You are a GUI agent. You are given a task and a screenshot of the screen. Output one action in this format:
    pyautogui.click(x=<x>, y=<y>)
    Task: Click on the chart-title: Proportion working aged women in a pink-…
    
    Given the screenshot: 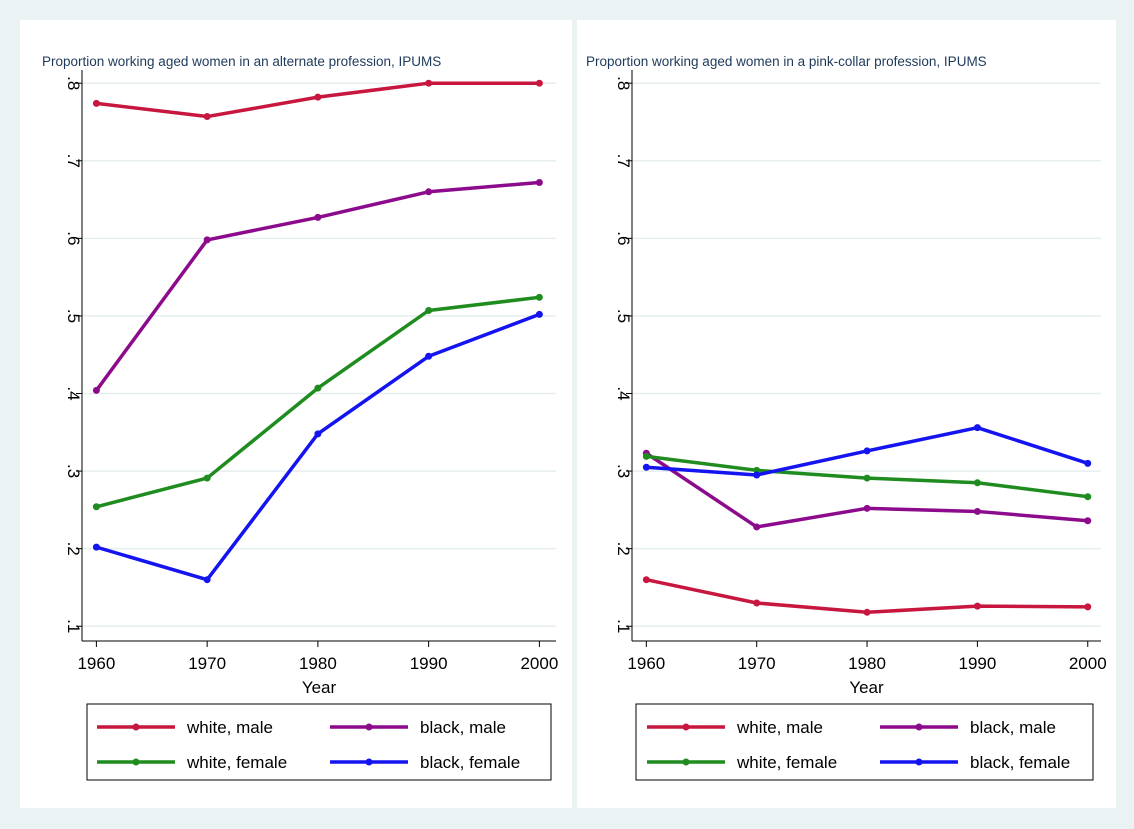 What is the action you would take?
    pyautogui.click(x=786, y=61)
    